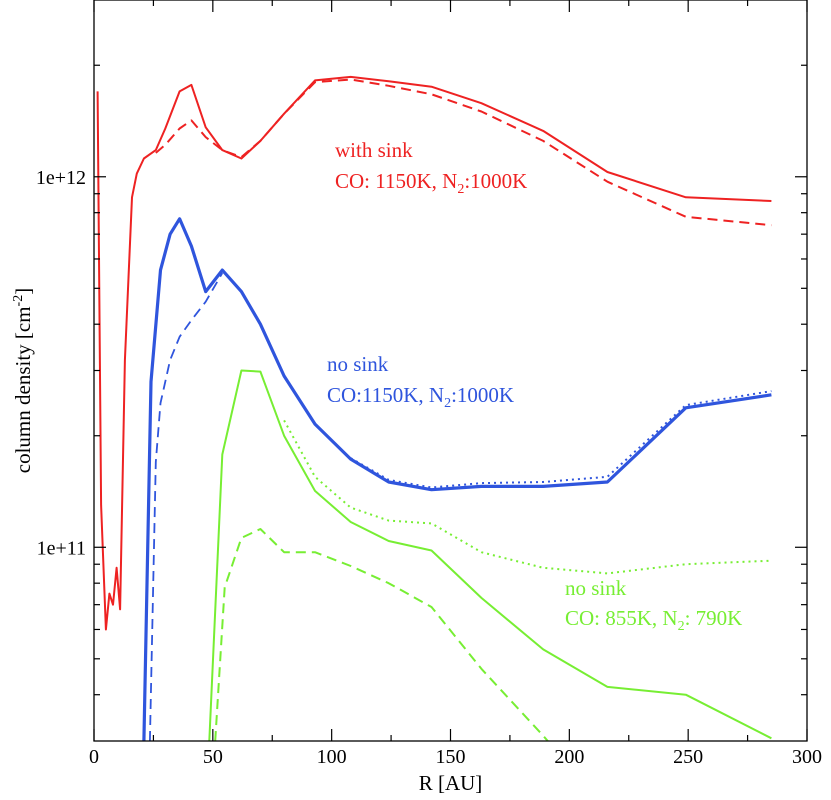 The height and width of the screenshot is (800, 831). What do you see at coordinates (451, 783) in the screenshot?
I see `x-axis-title: R [AU]` at bounding box center [451, 783].